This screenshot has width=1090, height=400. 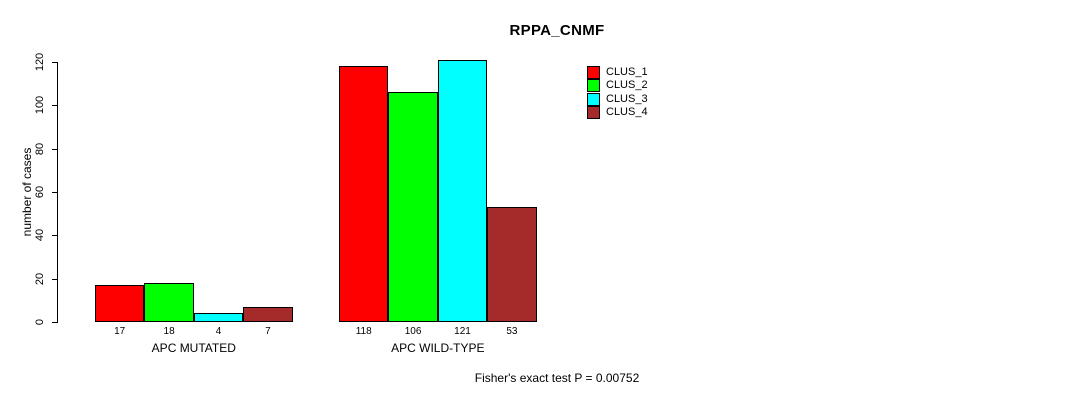 I want to click on x-category-label: APC WILD-TYPE, so click(x=438, y=348).